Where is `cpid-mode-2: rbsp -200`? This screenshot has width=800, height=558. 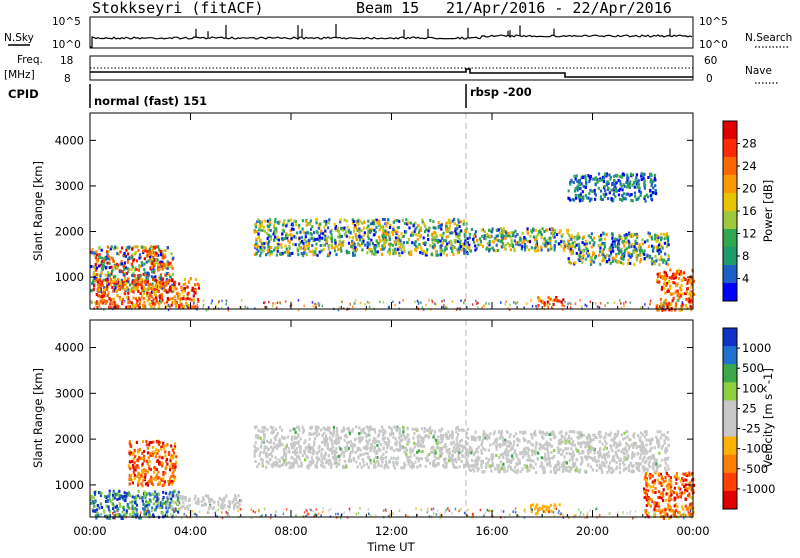 cpid-mode-2: rbsp -200 is located at coordinates (501, 92).